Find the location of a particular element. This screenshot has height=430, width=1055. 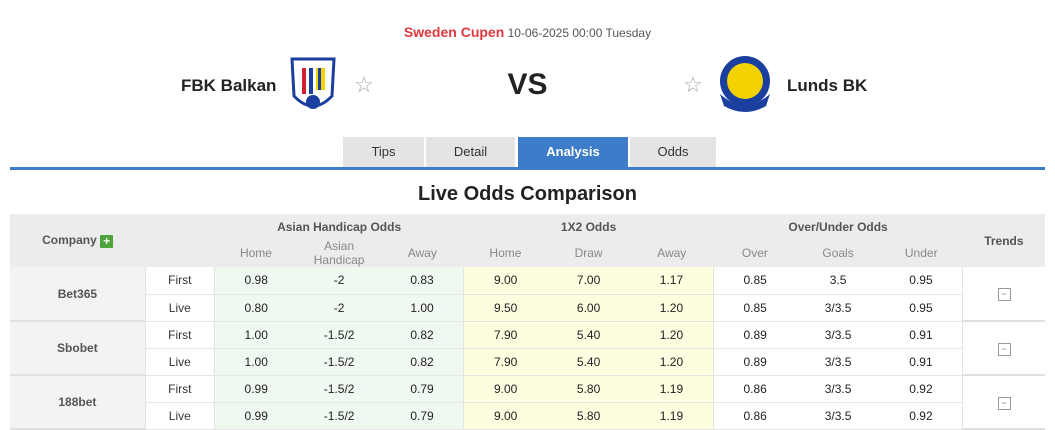

tab-detail: Detail is located at coordinates (470, 152).